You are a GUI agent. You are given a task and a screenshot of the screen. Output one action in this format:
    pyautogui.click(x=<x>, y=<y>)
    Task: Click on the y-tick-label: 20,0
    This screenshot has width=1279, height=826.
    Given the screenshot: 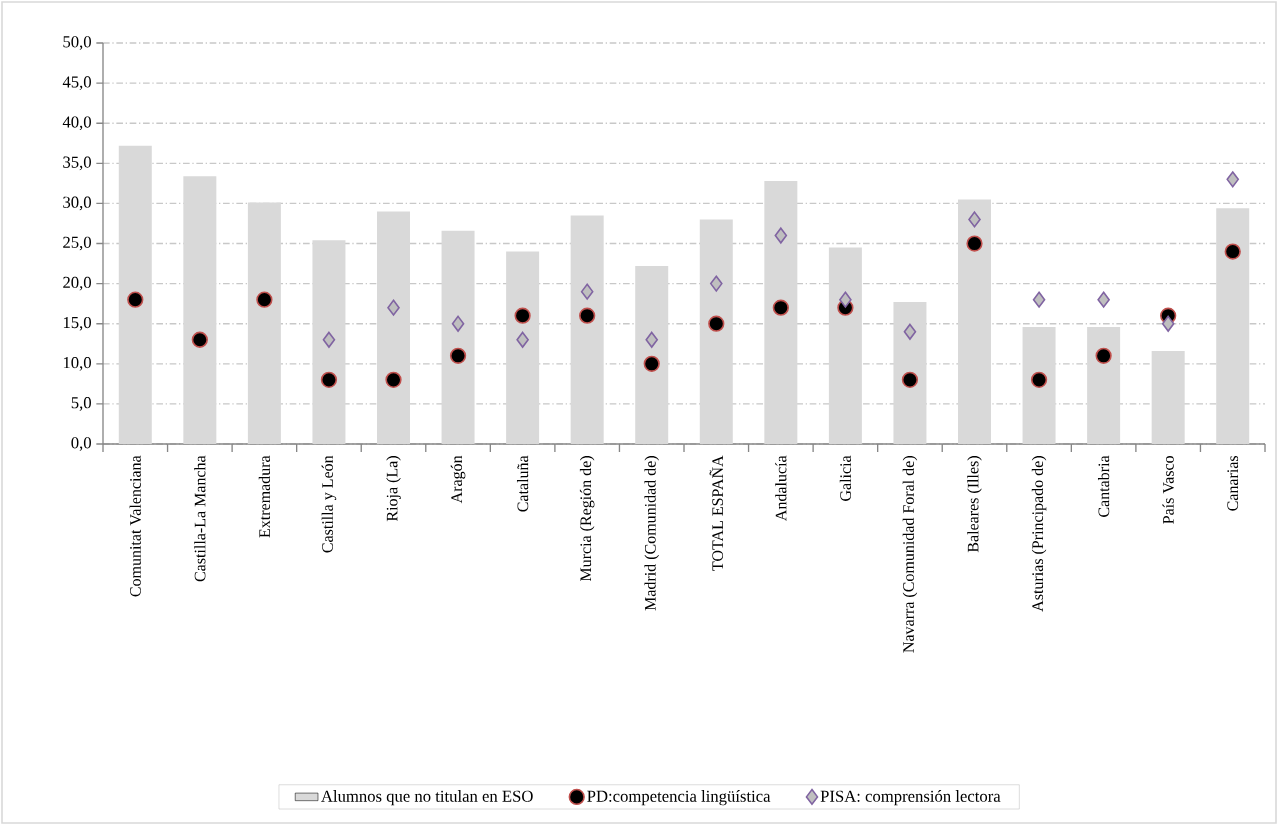 What is the action you would take?
    pyautogui.click(x=77, y=283)
    